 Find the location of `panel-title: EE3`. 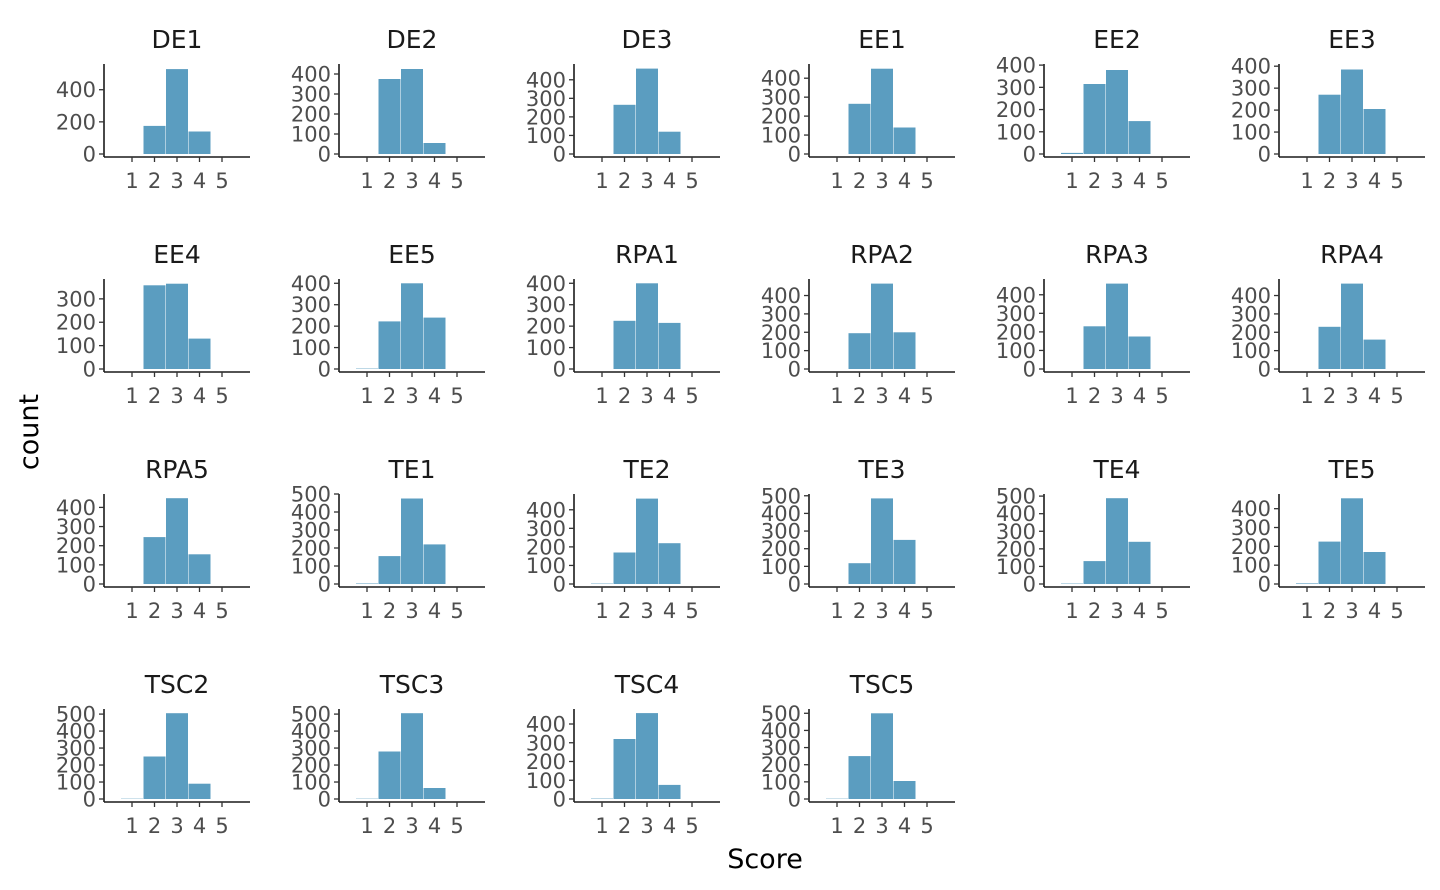

panel-title: EE3 is located at coordinates (1352, 39).